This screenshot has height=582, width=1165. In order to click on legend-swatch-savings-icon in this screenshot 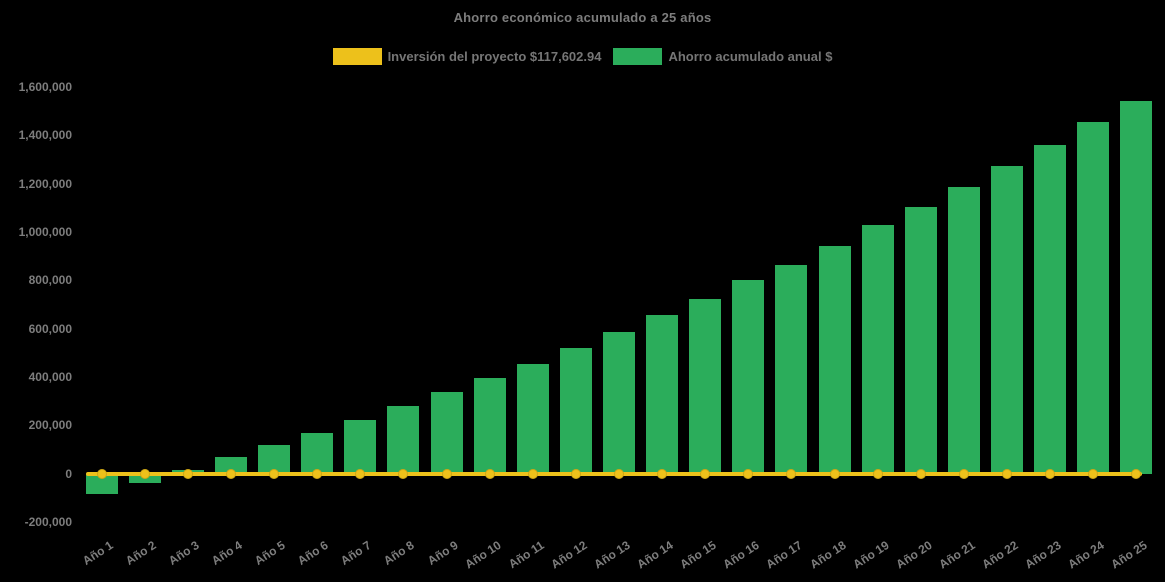, I will do `click(638, 56)`.